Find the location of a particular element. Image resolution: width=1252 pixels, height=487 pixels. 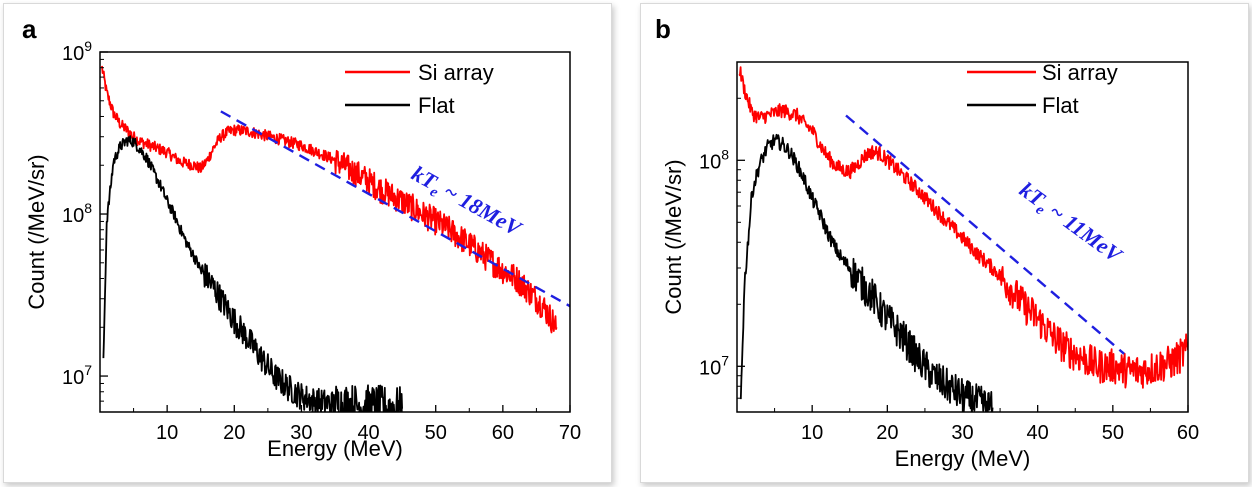

annotation-suffix: ~ 11MeV is located at coordinates (1084, 232).